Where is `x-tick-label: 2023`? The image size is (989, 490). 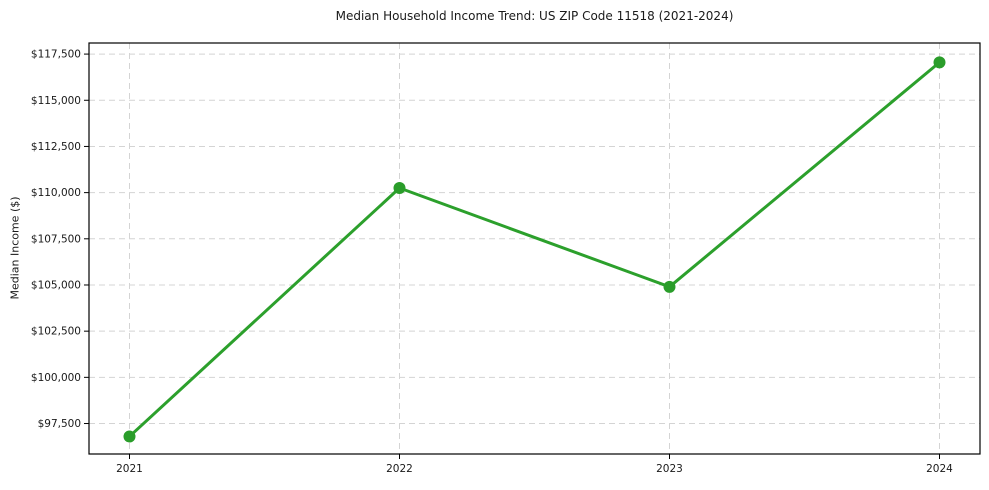 x-tick-label: 2023 is located at coordinates (669, 469).